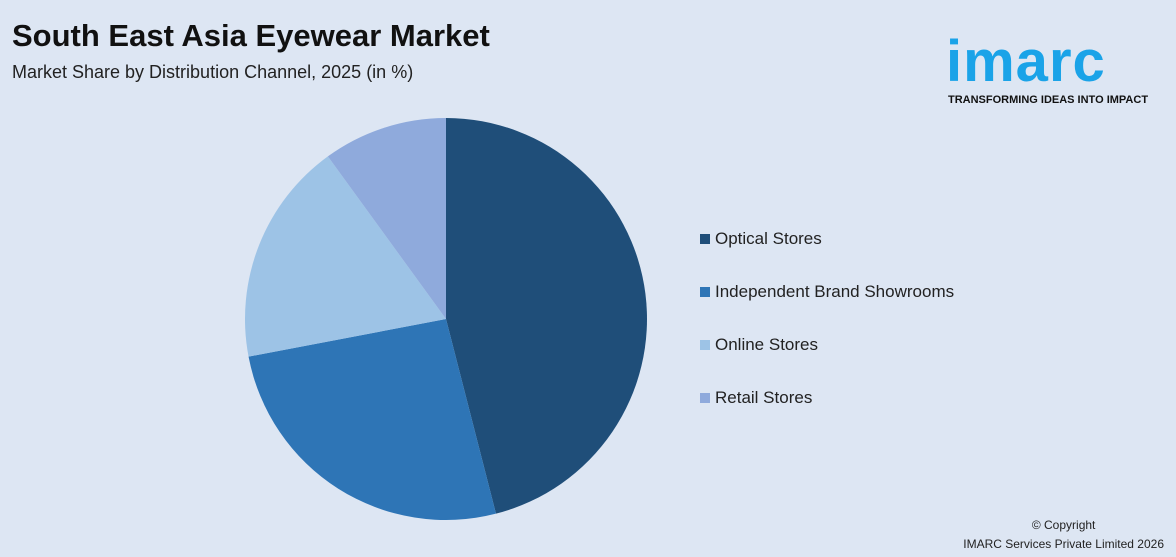 Image resolution: width=1176 pixels, height=557 pixels. I want to click on logo-wordmark: imarc, so click(1026, 61).